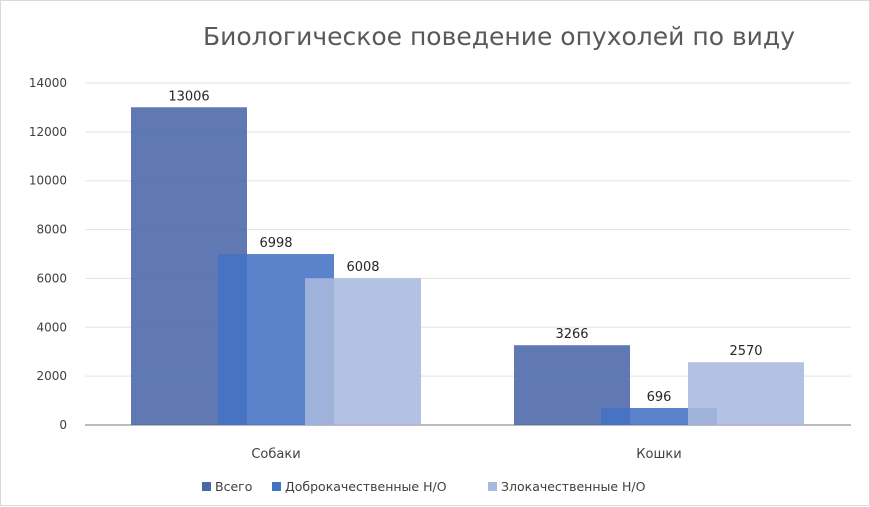  Describe the element at coordinates (51, 278) in the screenshot. I see `y-tick-label: 6000` at that location.